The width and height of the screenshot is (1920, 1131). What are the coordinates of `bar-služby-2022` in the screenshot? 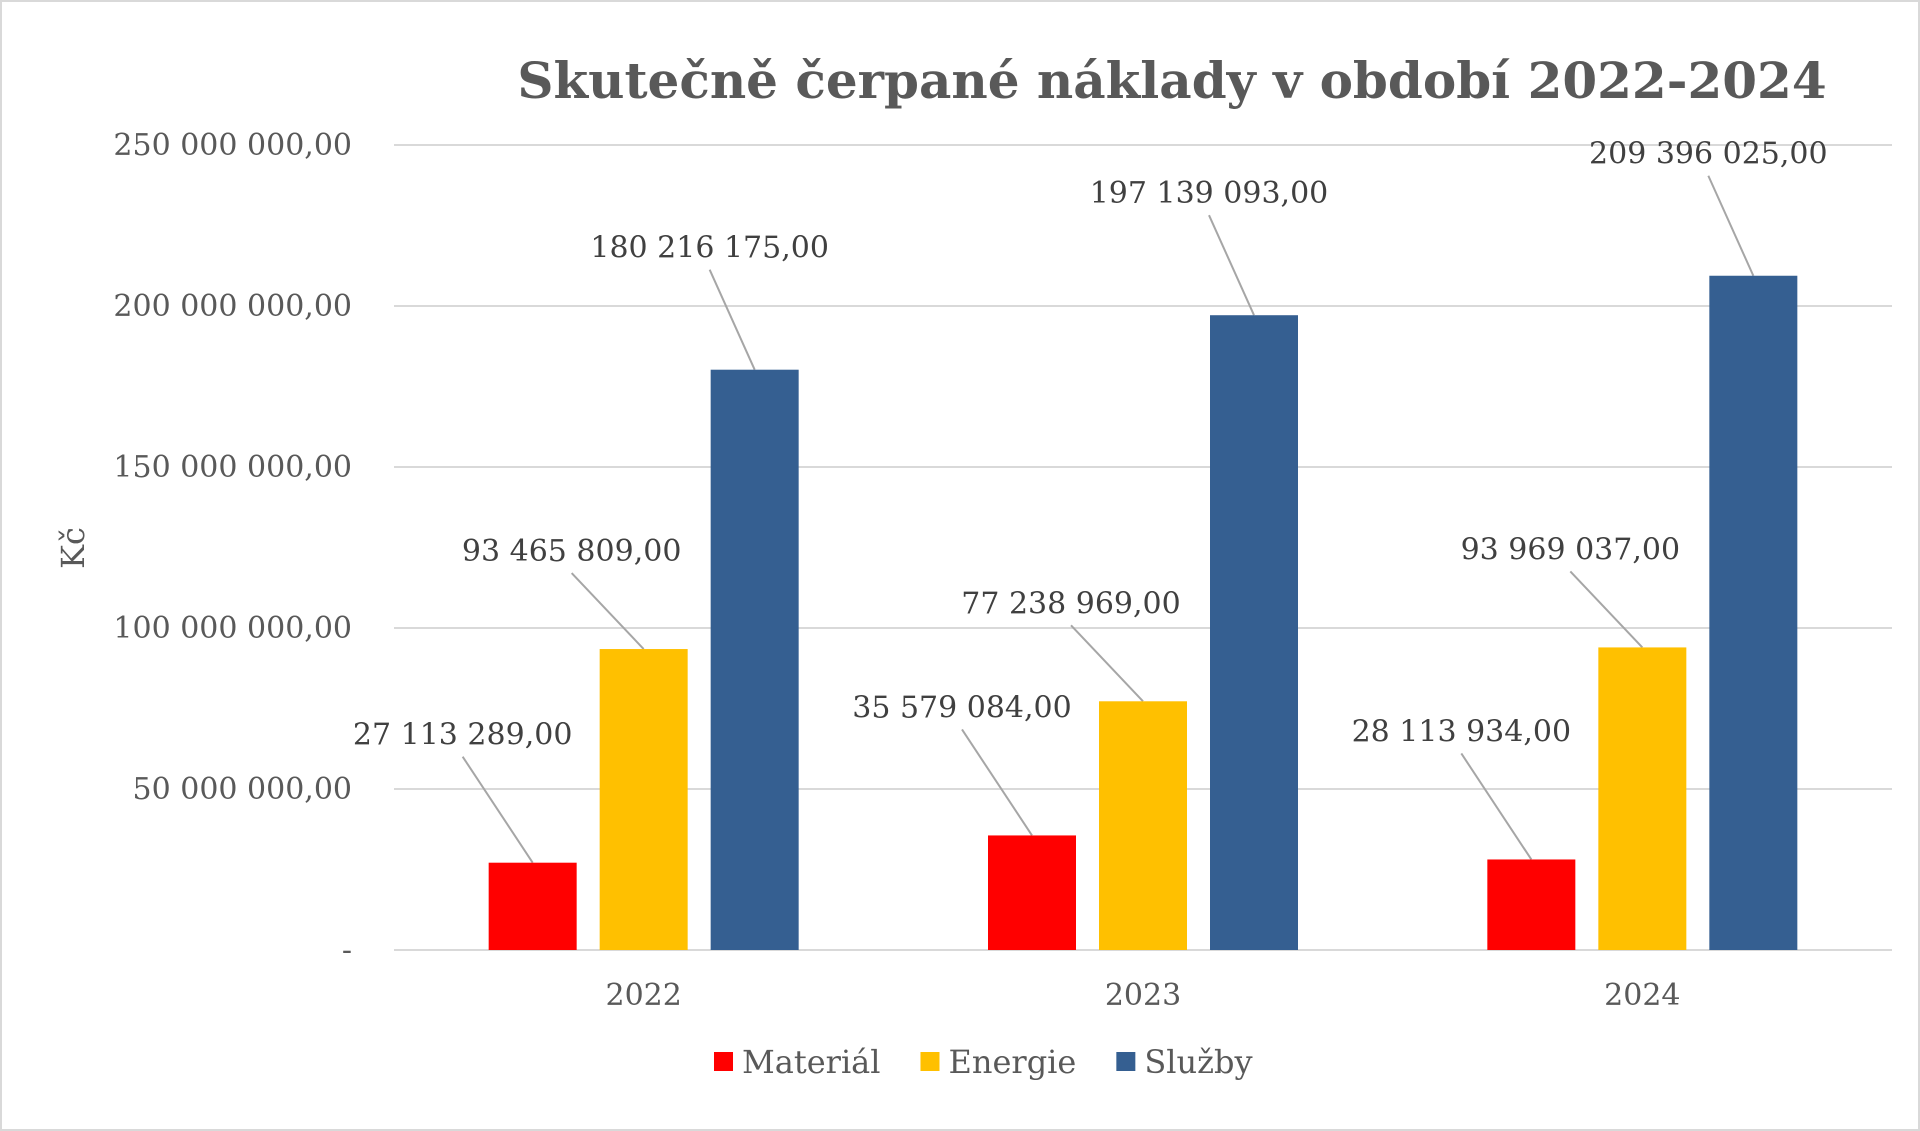 It's located at (754, 659).